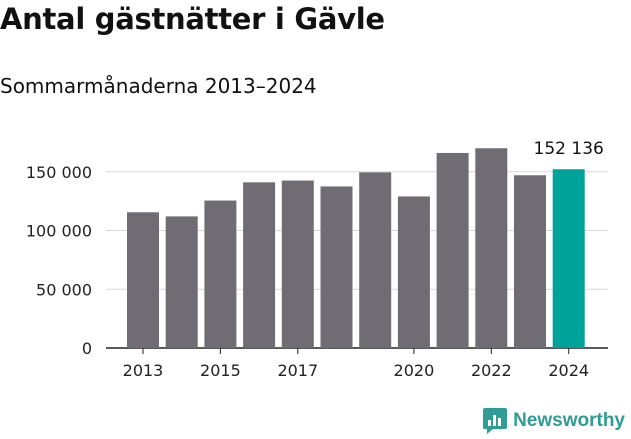  Describe the element at coordinates (59, 260) in the screenshot. I see `y-axis-tick-labels: 0 50 000 100 000 150 000` at that location.